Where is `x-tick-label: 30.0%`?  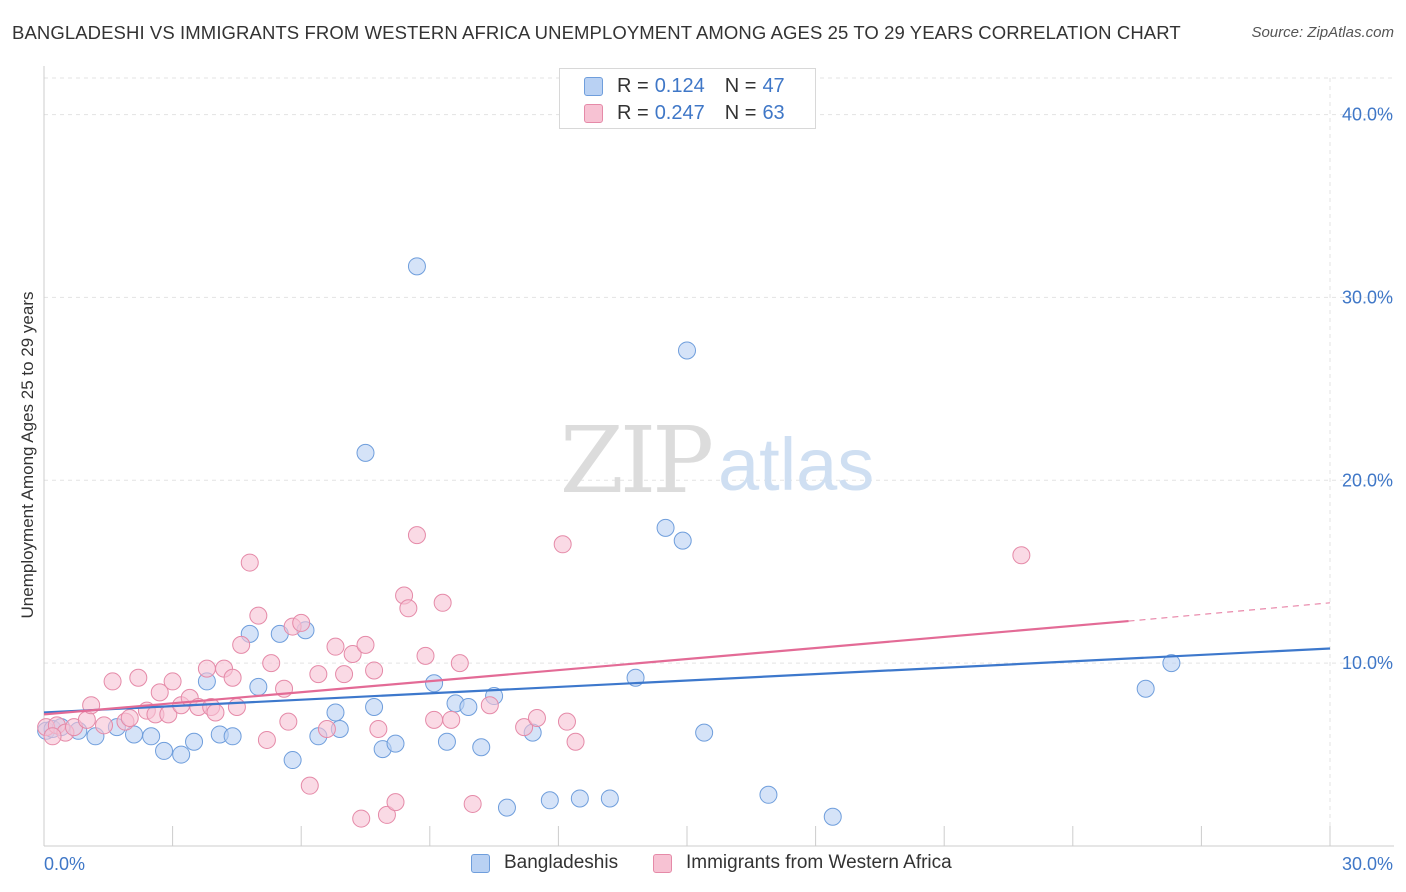 x-tick-label: 30.0% is located at coordinates (1367, 864).